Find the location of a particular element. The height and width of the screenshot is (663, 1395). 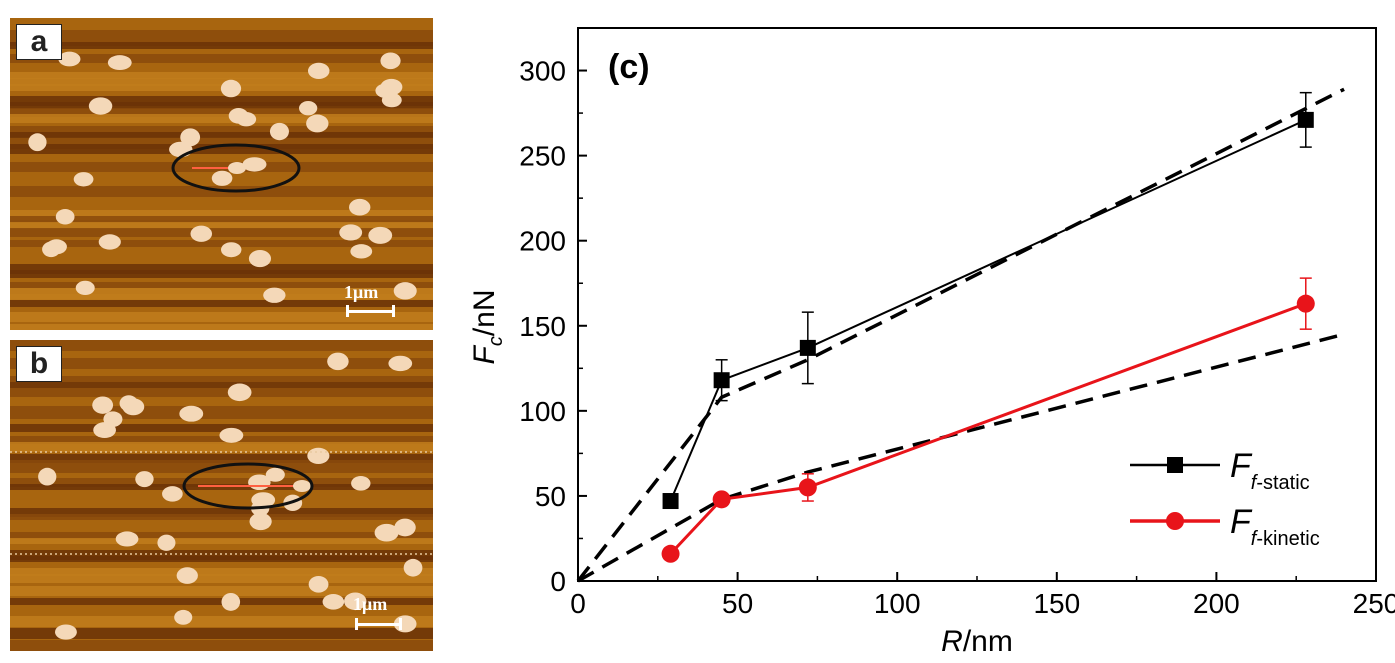

afm-image-b: b 1μm is located at coordinates (221, 495).